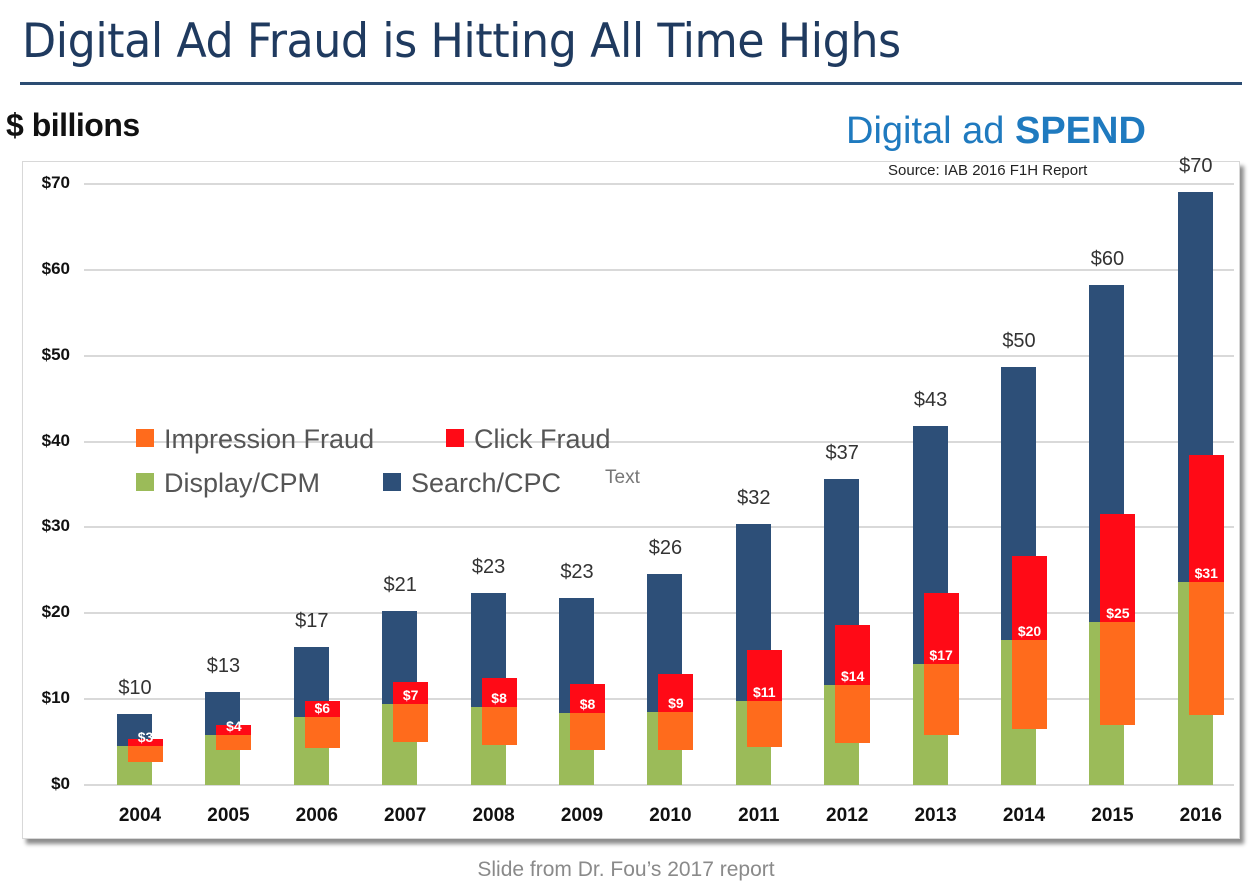 This screenshot has width=1252, height=888. I want to click on spend-total-label: $50, so click(1019, 340).